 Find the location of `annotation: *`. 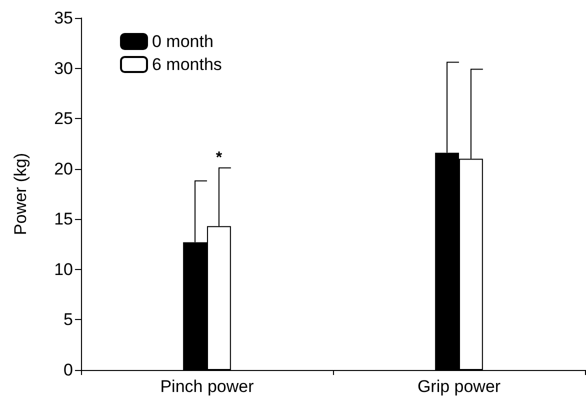

annotation: * is located at coordinates (219, 157).